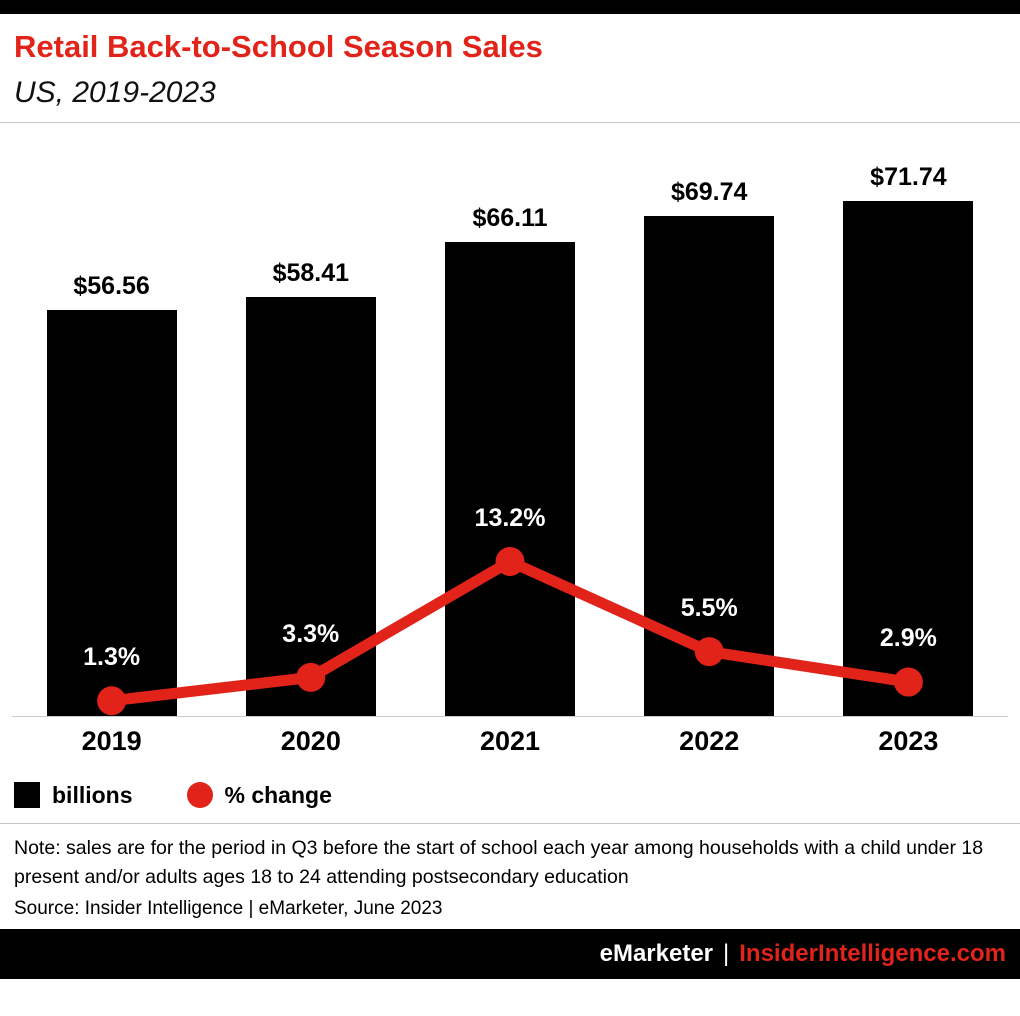 The image size is (1020, 1016). I want to click on bar-column: $69.74, so click(709, 427).